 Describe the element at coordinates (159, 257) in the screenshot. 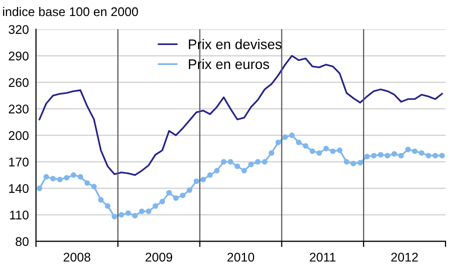

I see `x-tick-label: 2009` at that location.